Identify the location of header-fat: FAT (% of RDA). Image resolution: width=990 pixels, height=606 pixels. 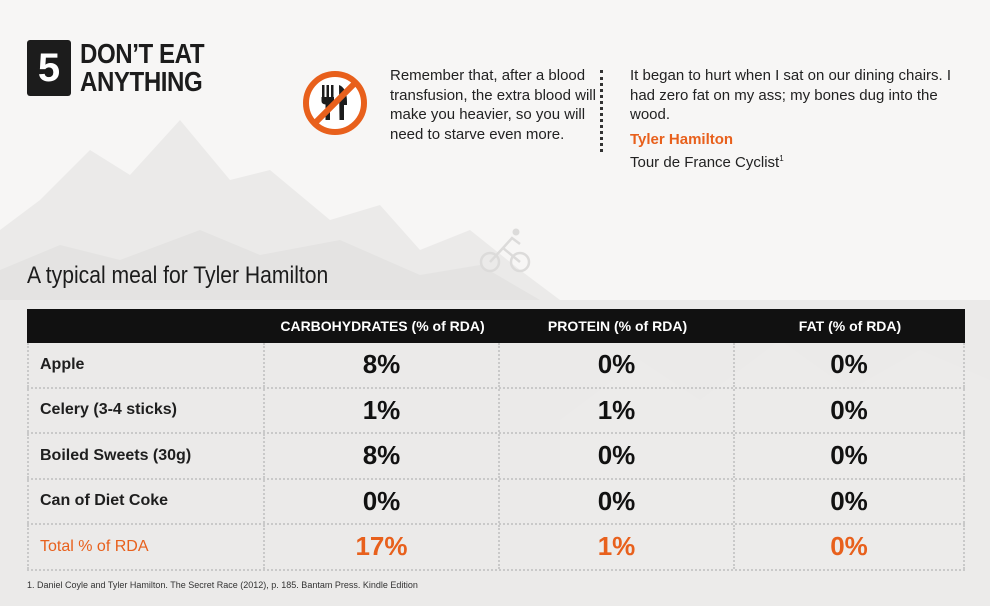
(850, 326).